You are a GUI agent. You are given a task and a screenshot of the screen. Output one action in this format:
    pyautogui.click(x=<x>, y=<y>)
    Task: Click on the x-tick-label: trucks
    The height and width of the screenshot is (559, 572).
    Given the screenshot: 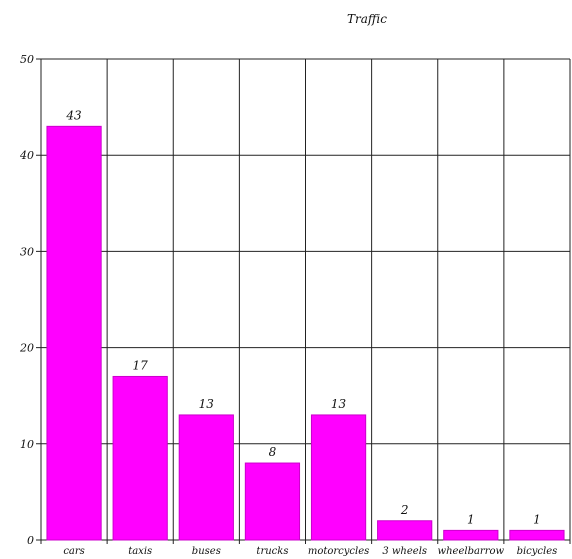 What is the action you would take?
    pyautogui.click(x=272, y=551)
    